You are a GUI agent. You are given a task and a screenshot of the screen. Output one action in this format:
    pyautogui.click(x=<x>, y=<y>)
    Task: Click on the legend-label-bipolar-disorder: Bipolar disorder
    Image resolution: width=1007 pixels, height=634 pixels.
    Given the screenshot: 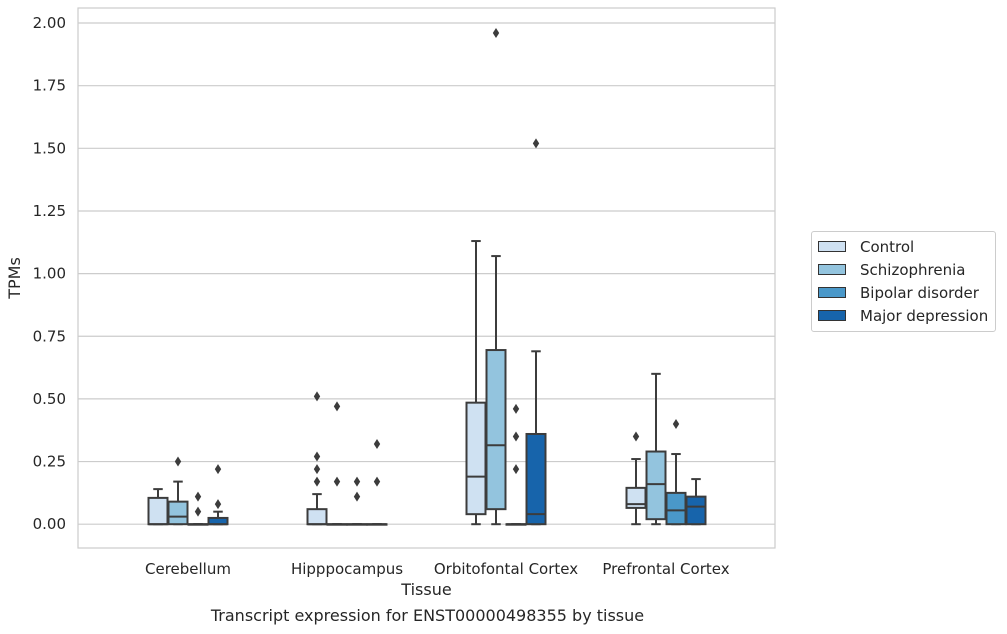 What is the action you would take?
    pyautogui.click(x=919, y=292)
    